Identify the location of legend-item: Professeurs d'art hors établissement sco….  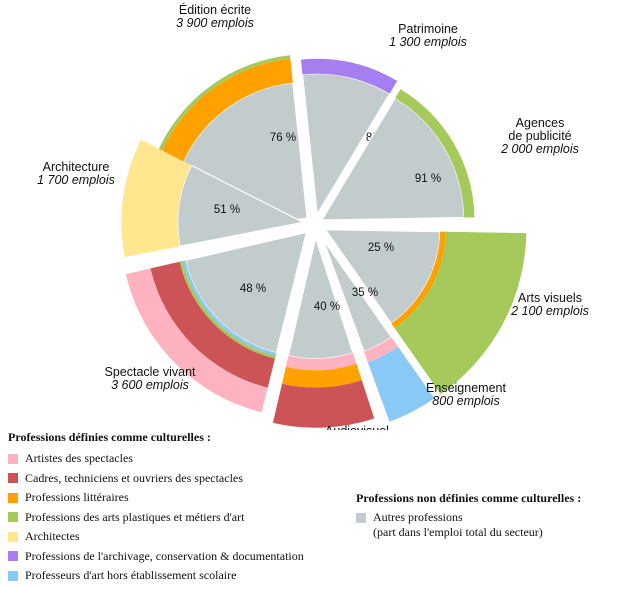
(156, 576).